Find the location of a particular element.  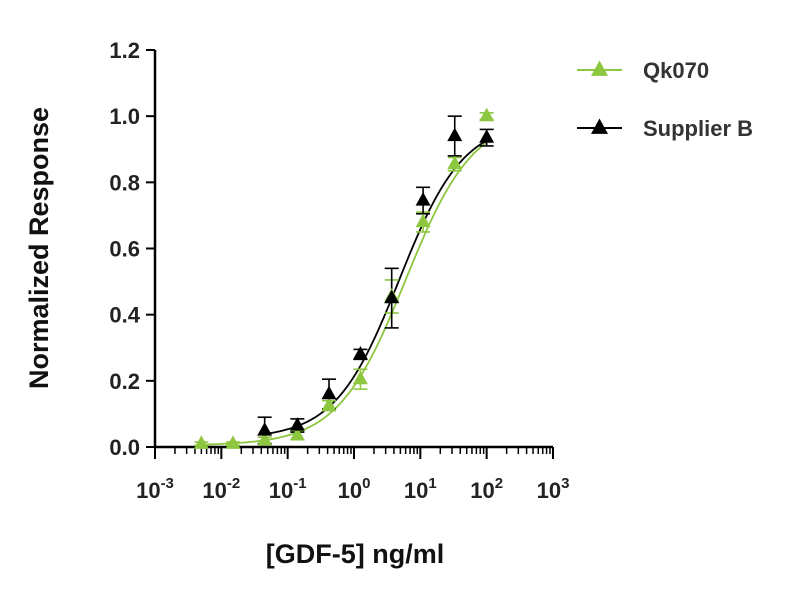

legend-label: Supplier B is located at coordinates (698, 128).